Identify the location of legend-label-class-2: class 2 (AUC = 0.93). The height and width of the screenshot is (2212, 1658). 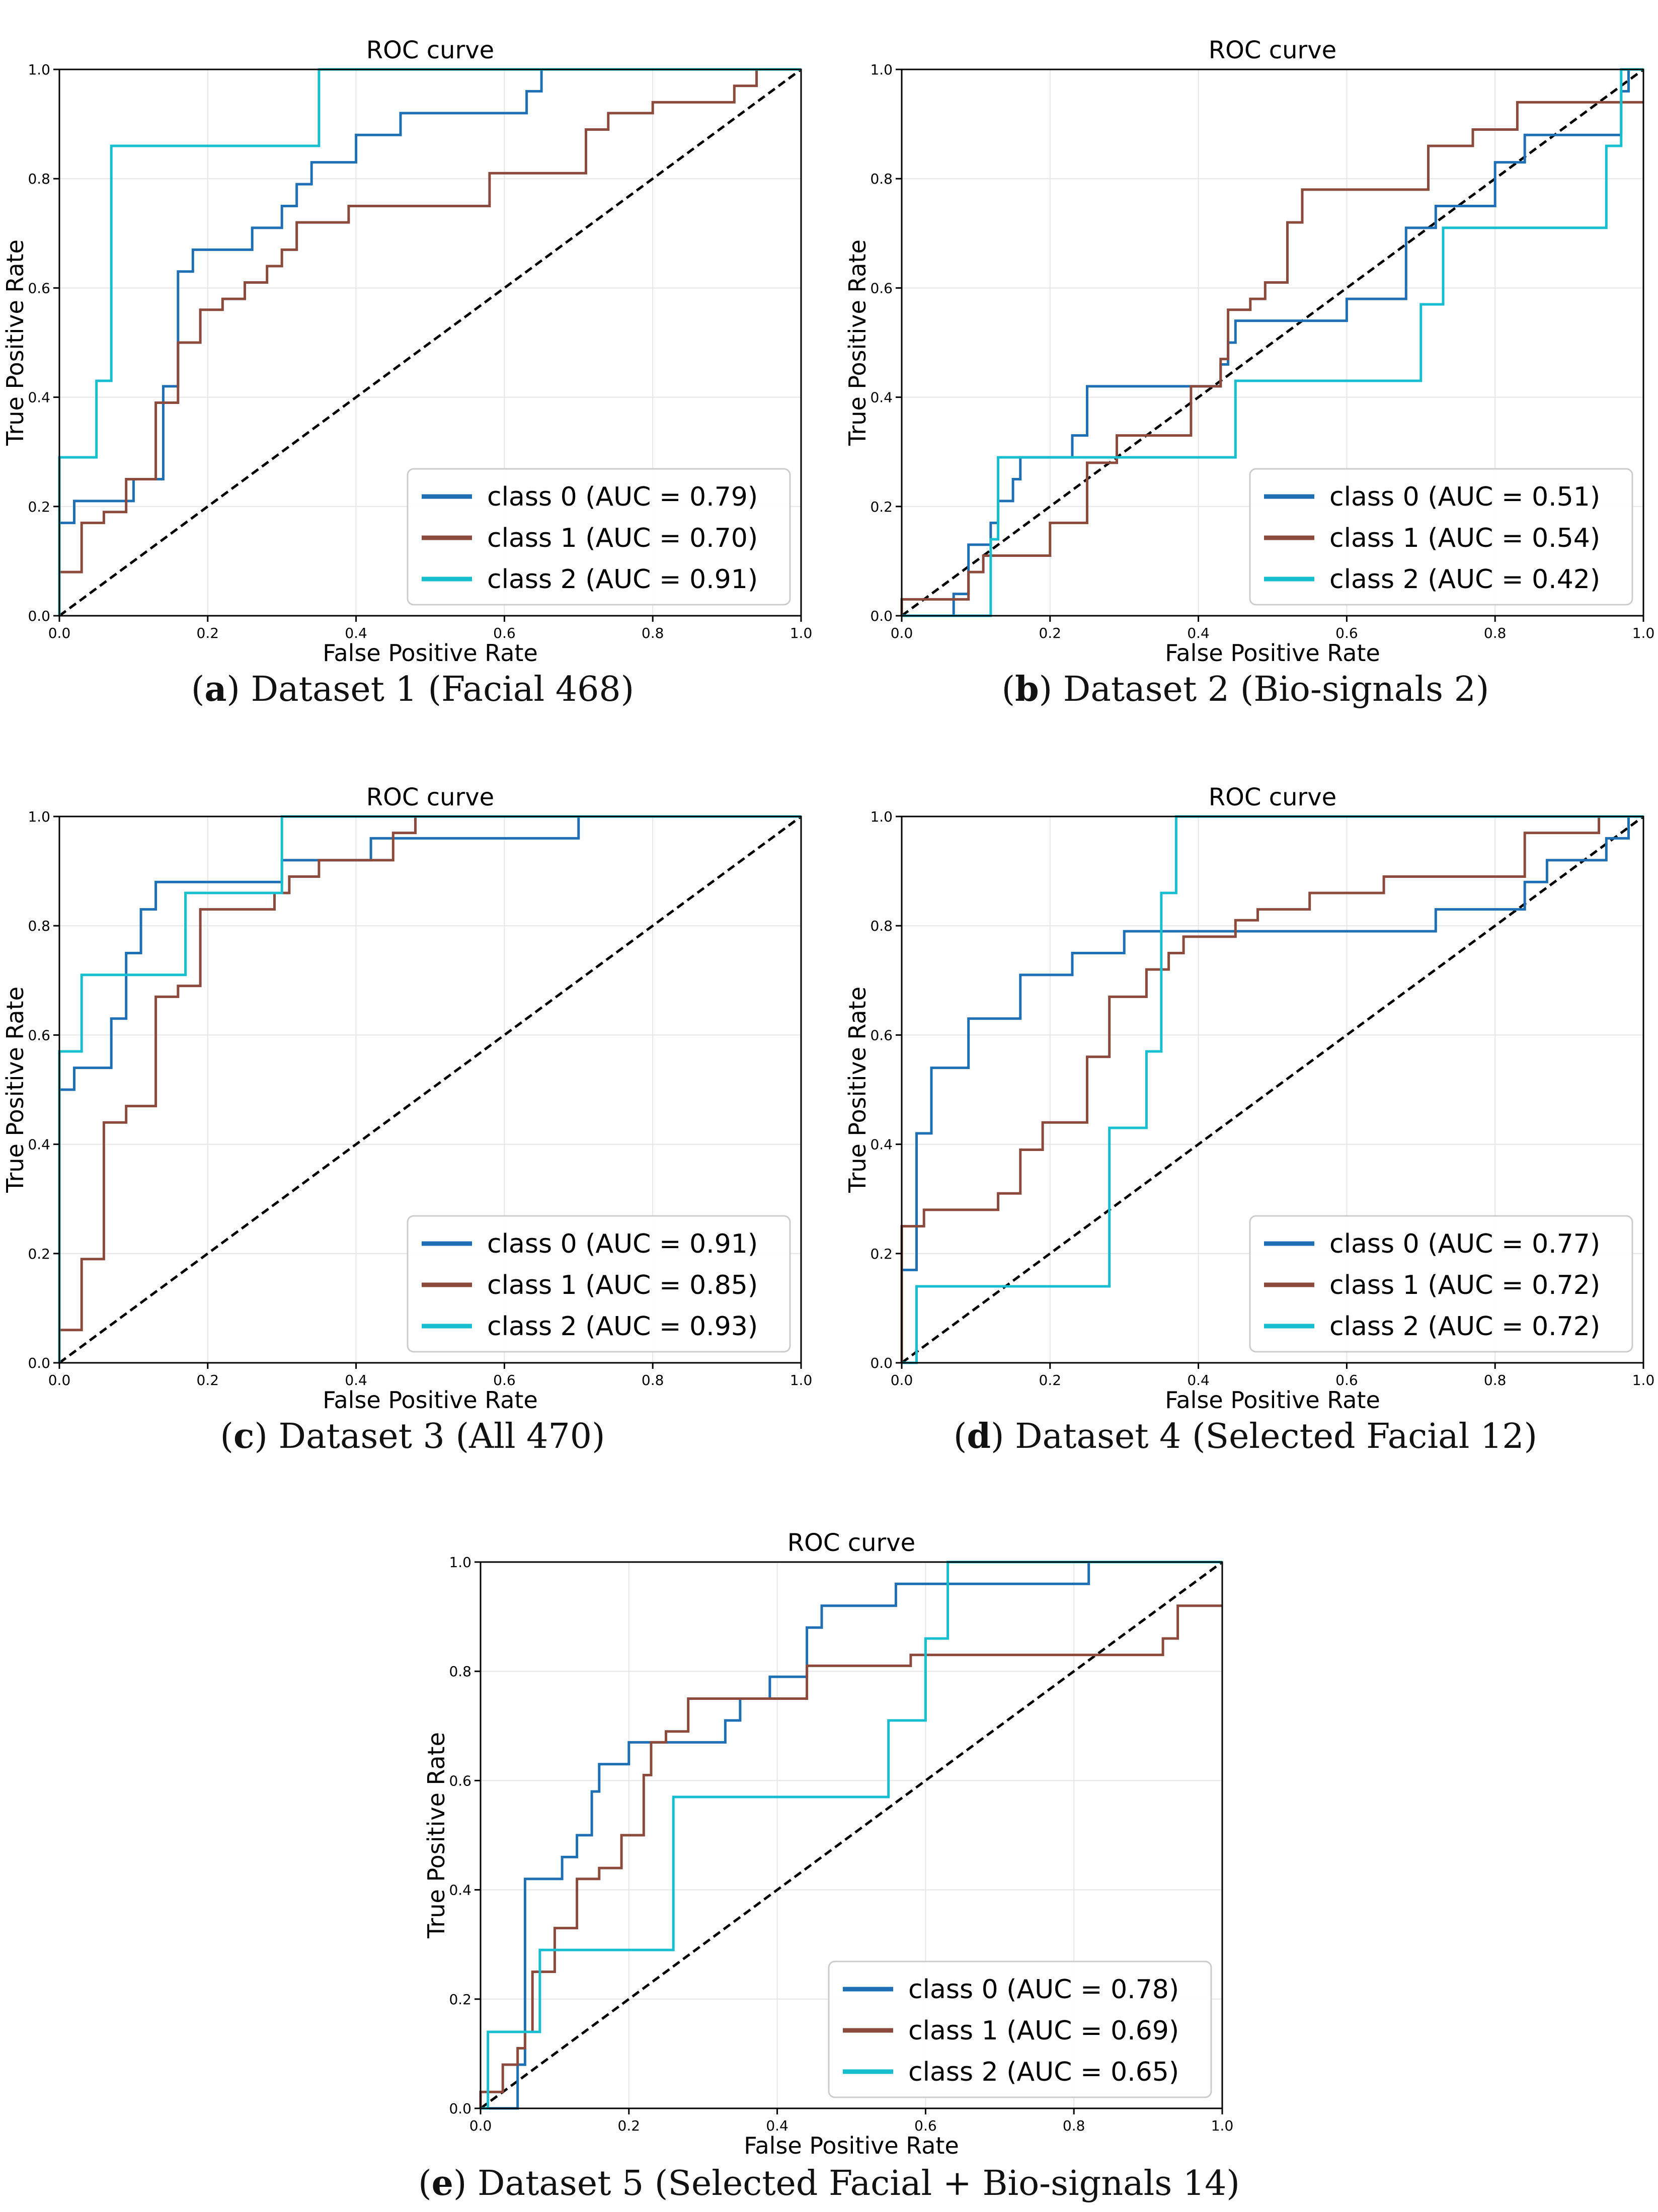
(622, 1327).